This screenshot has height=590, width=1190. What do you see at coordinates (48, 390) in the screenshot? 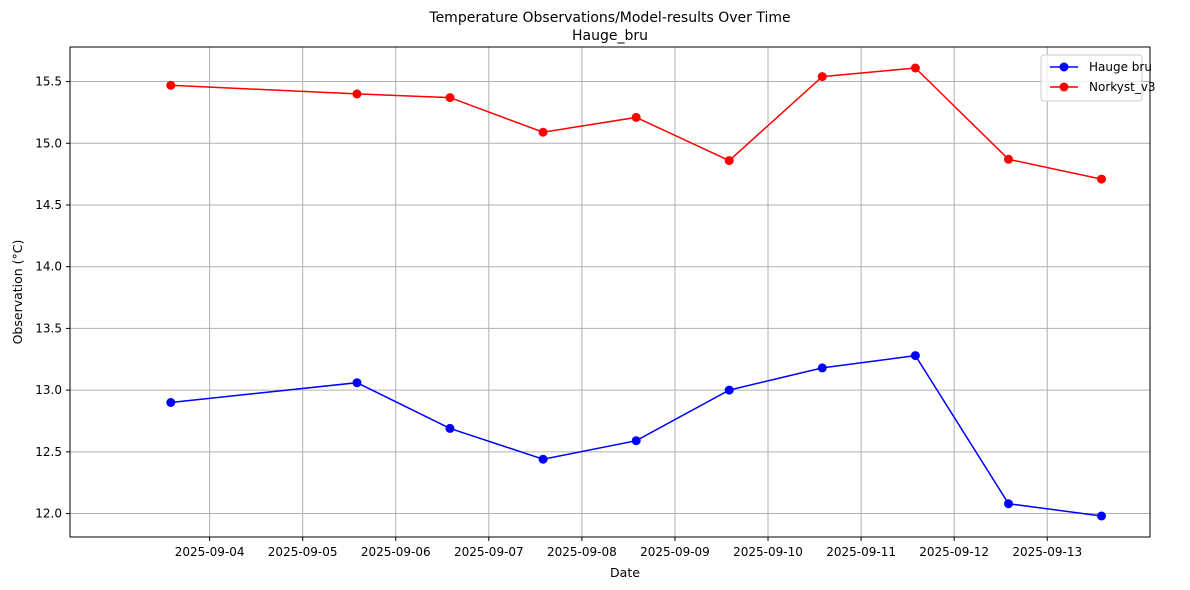
I see `y-tick-label: 13.0` at bounding box center [48, 390].